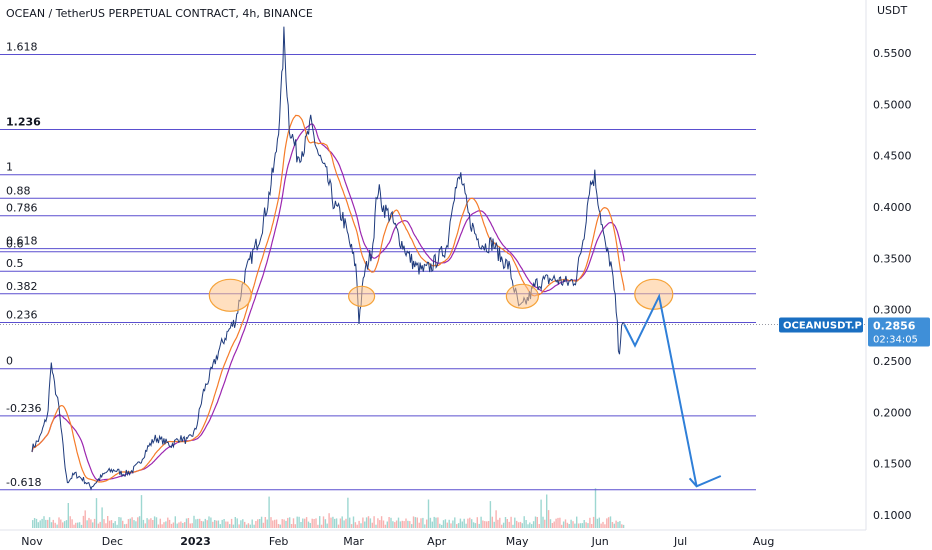  I want to click on projection-arrow-head, so click(705, 481).